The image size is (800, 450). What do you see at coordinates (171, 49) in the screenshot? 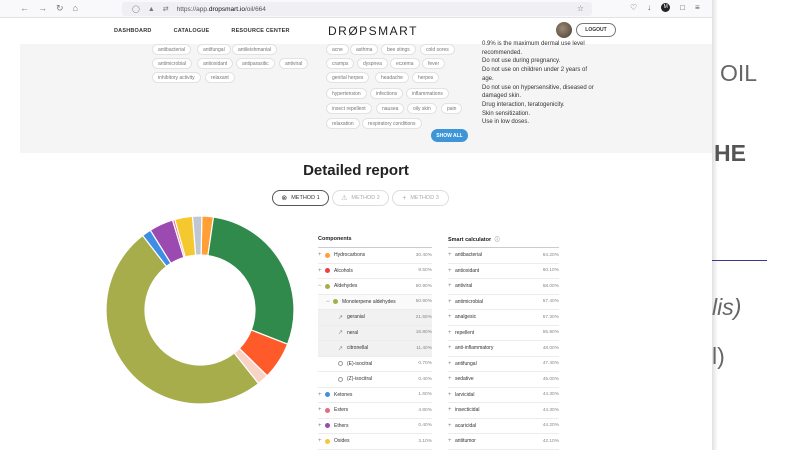
I see `property-tag: antibacterial` at bounding box center [171, 49].